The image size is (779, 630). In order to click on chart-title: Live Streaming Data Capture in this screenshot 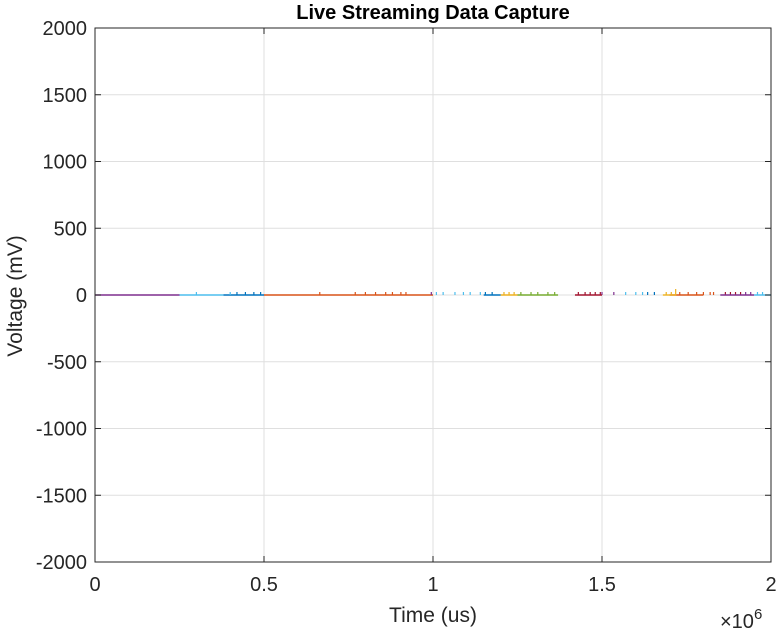, I will do `click(432, 13)`.